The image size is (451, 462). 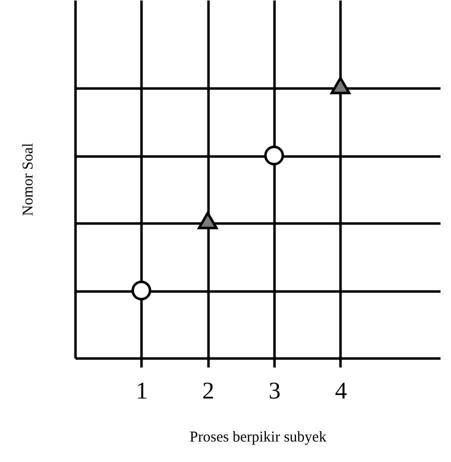 What do you see at coordinates (258, 438) in the screenshot?
I see `x-axis-title: Proses berpikir subyek` at bounding box center [258, 438].